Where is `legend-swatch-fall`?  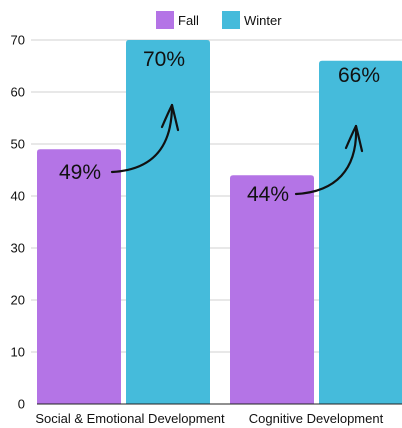 legend-swatch-fall is located at coordinates (165, 20).